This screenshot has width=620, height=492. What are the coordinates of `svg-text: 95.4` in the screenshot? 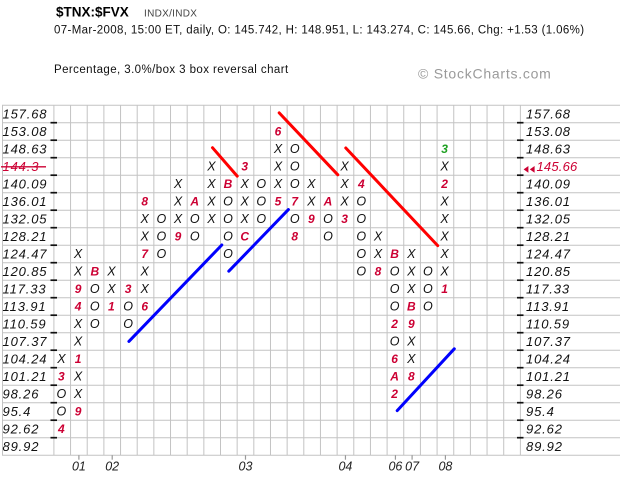 It's located at (540, 411).